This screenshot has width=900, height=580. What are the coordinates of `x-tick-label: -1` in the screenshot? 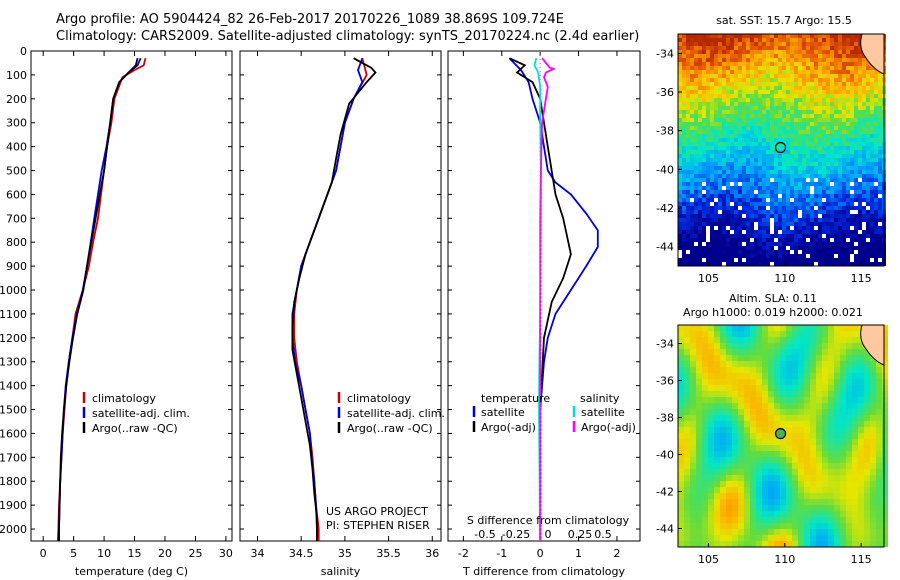 It's located at (501, 553).